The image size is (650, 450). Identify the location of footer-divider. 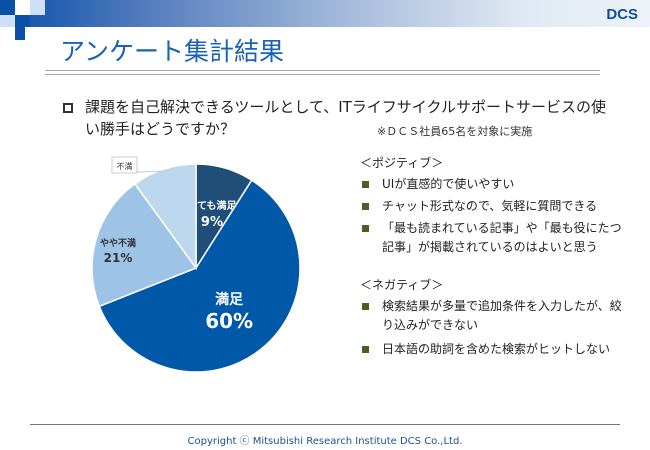
(325, 424).